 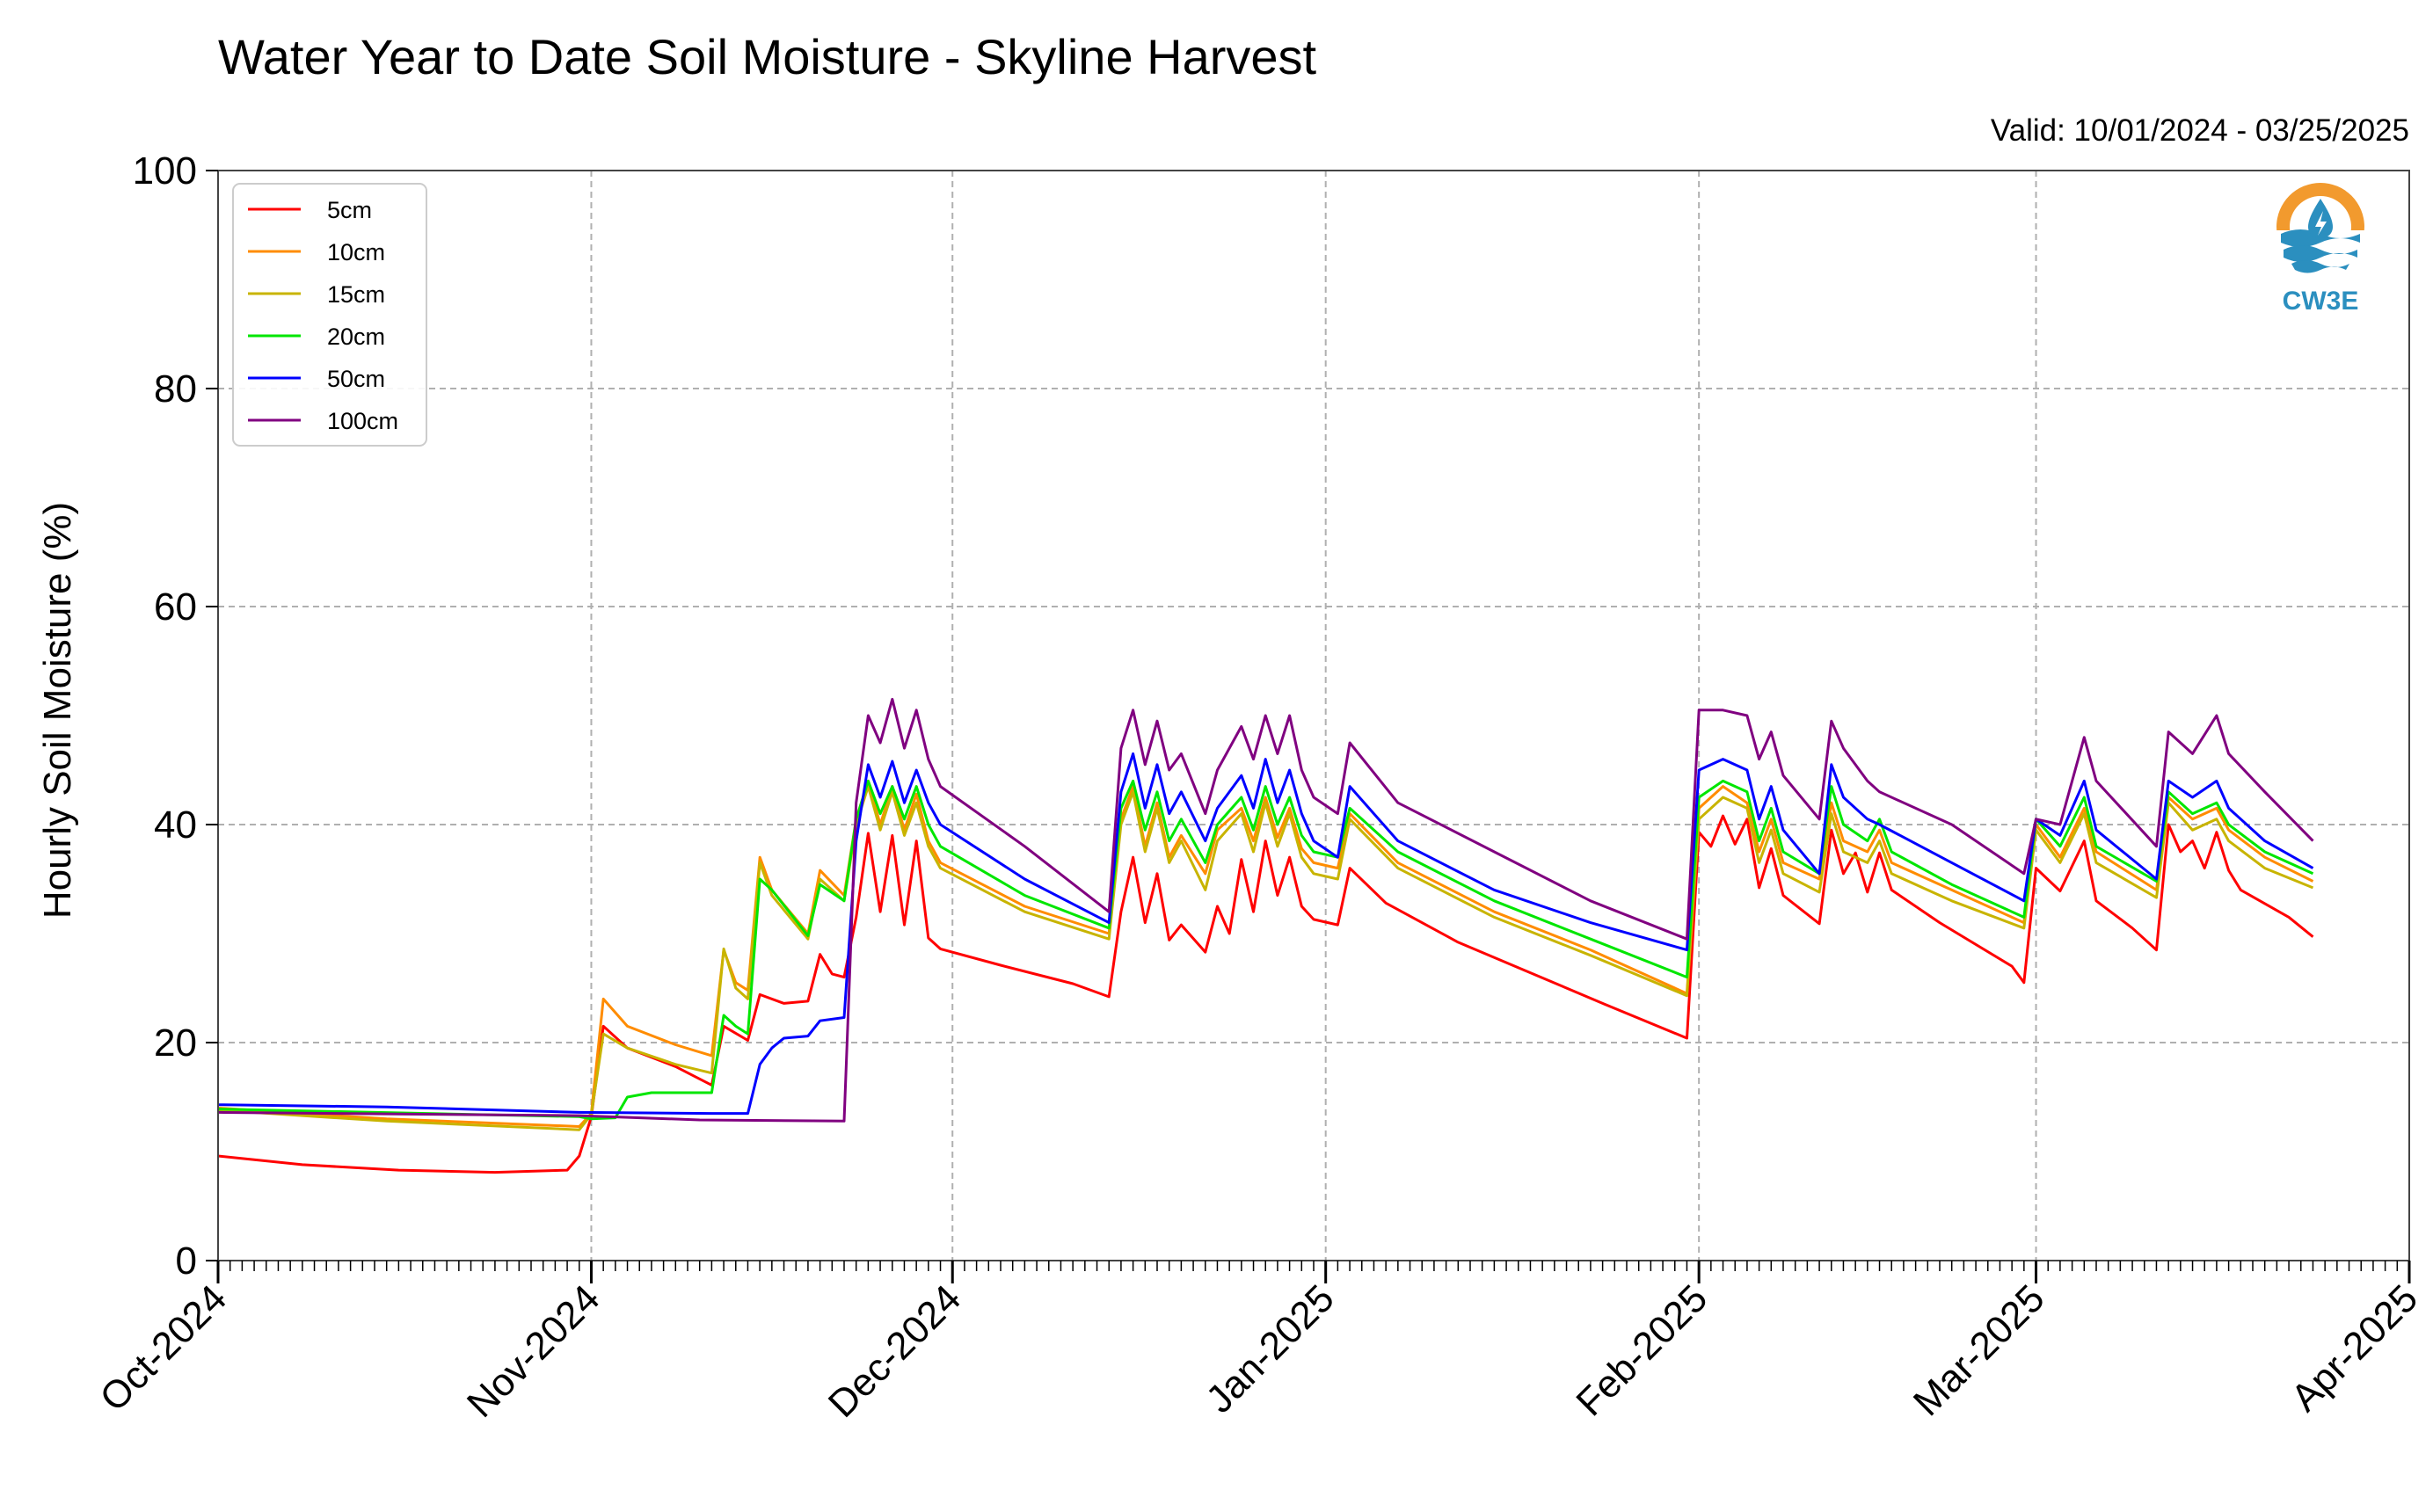 I want to click on x-tick-label: Jan-2025, so click(x=1270, y=1349).